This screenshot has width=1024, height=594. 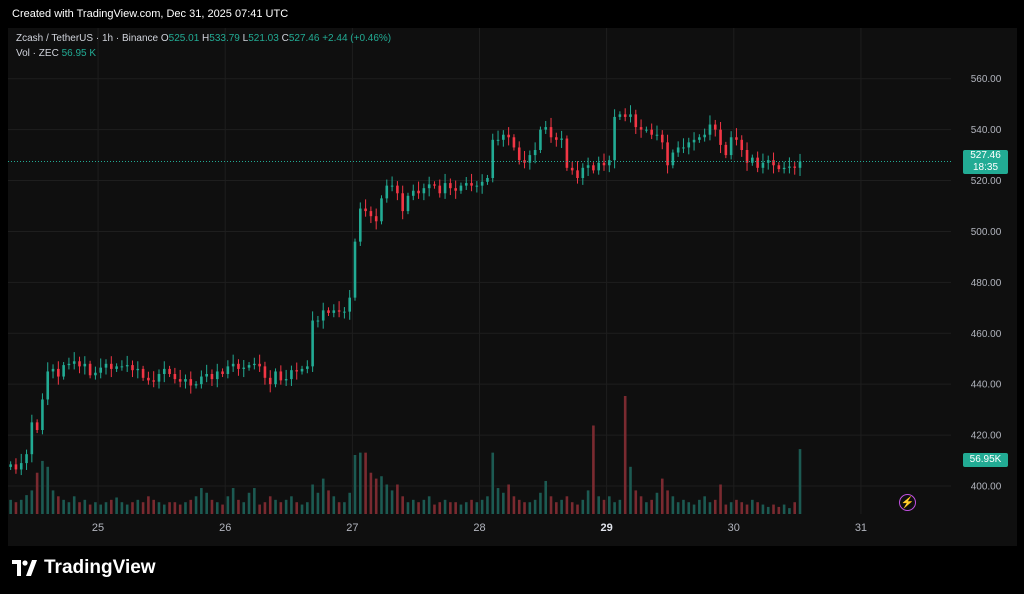 I want to click on volume-legend: Vol · ZEC 56.95 K, so click(x=56, y=53).